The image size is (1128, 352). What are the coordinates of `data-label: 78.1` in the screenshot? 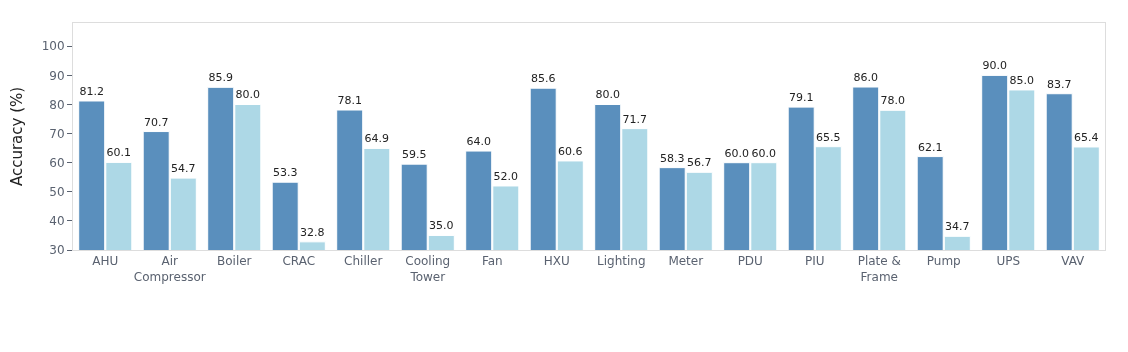 It's located at (349, 101).